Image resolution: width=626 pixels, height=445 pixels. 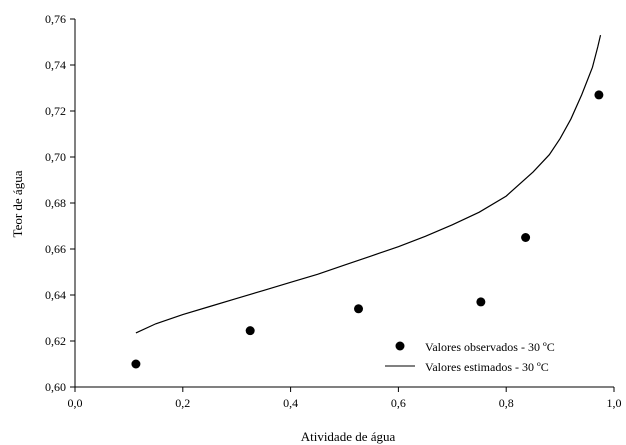 What do you see at coordinates (348, 436) in the screenshot?
I see `x-axis-title: Atividade de água` at bounding box center [348, 436].